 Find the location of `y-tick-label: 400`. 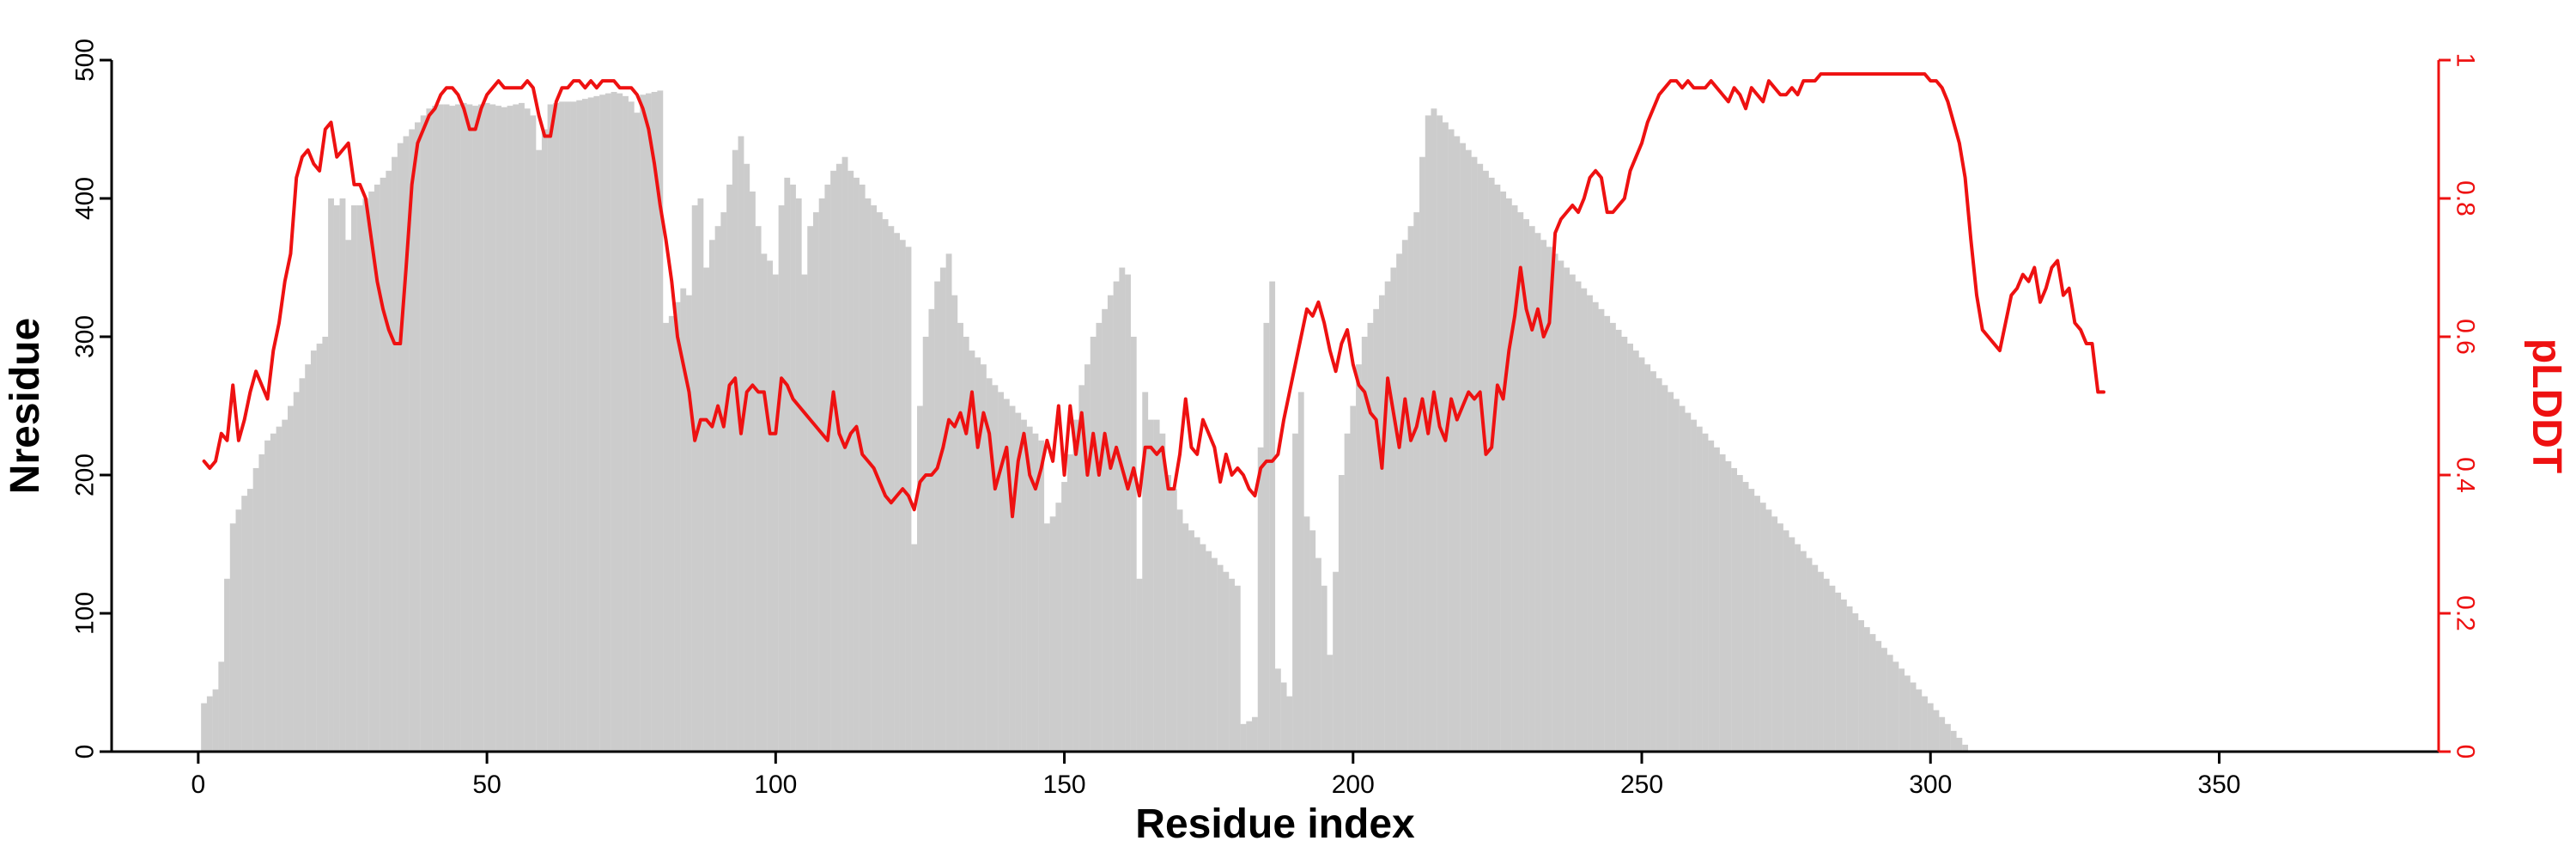

y-tick-label: 400 is located at coordinates (85, 198).